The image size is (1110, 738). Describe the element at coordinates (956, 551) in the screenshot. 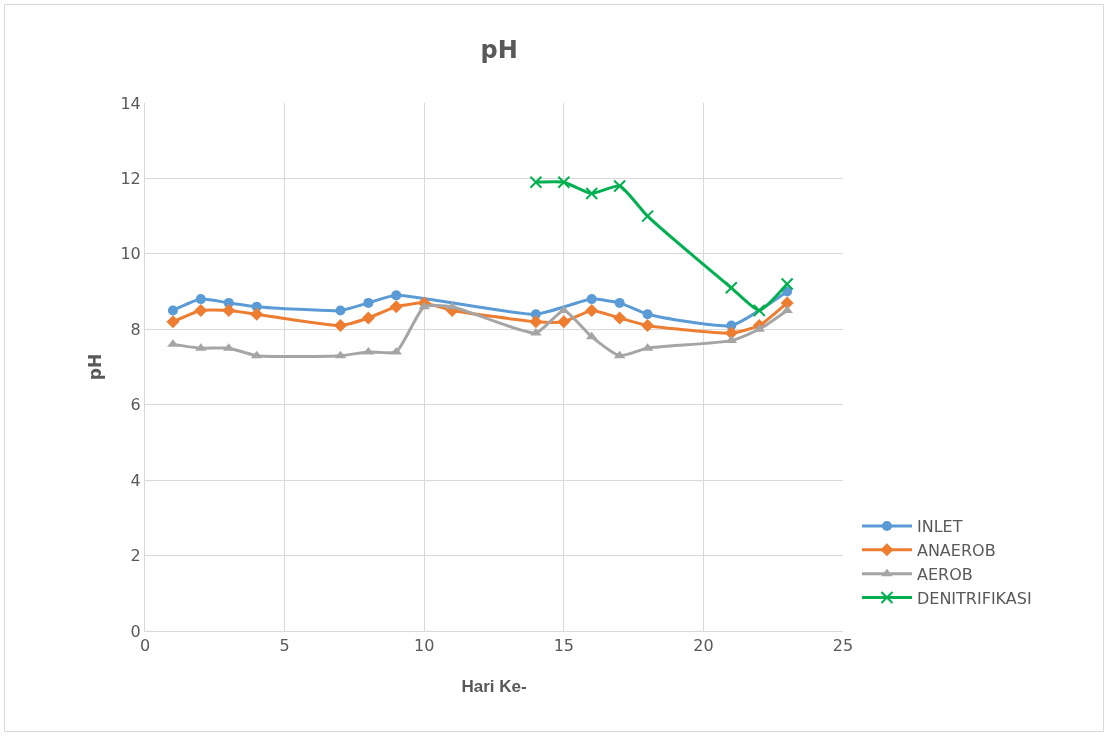

I see `legend-label: ANAEROB` at that location.